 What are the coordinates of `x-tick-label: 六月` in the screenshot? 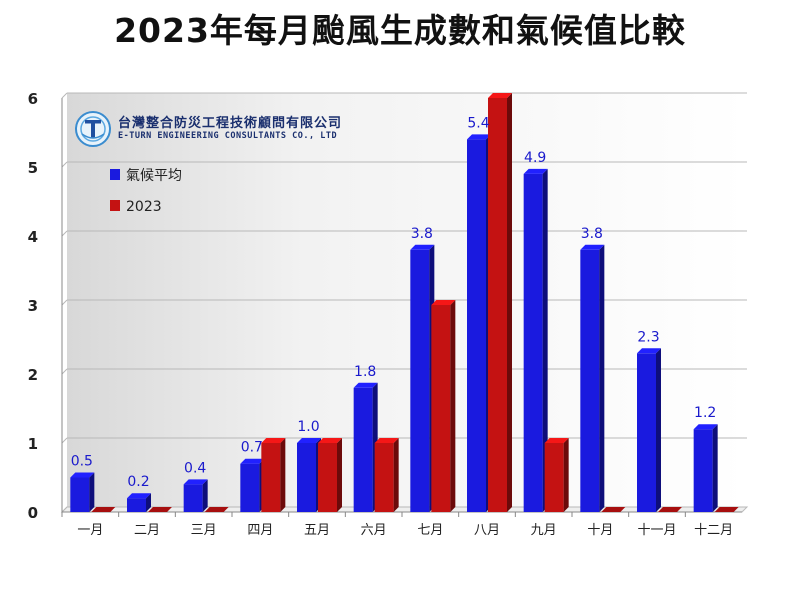 It's located at (374, 530).